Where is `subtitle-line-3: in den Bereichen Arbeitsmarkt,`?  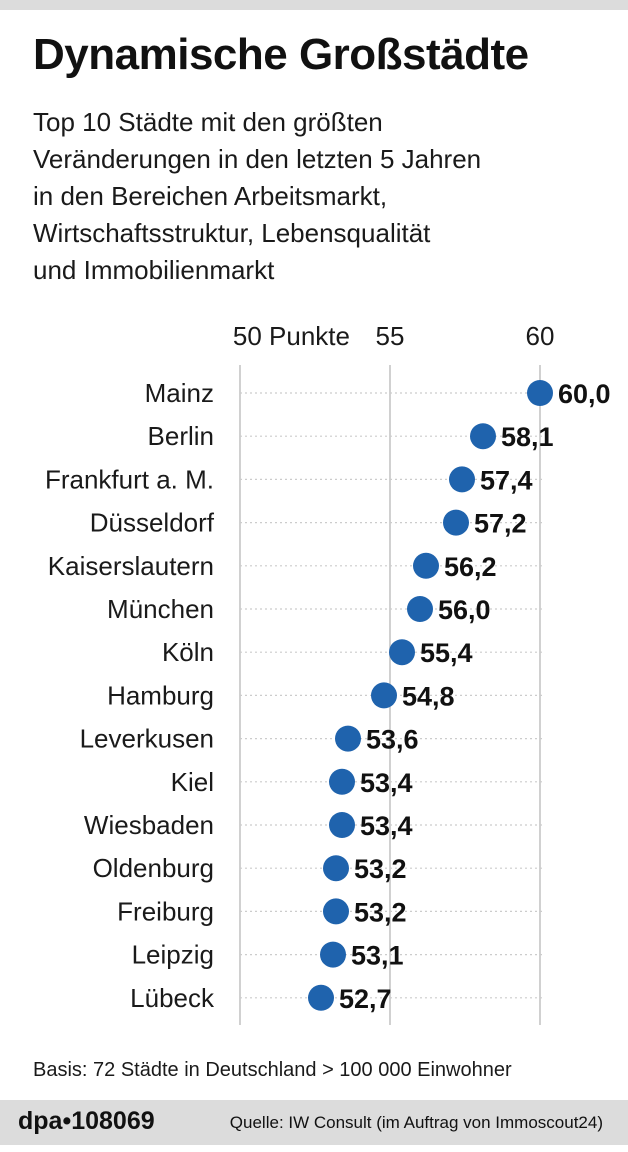 subtitle-line-3: in den Bereichen Arbeitsmarkt, is located at coordinates (210, 196).